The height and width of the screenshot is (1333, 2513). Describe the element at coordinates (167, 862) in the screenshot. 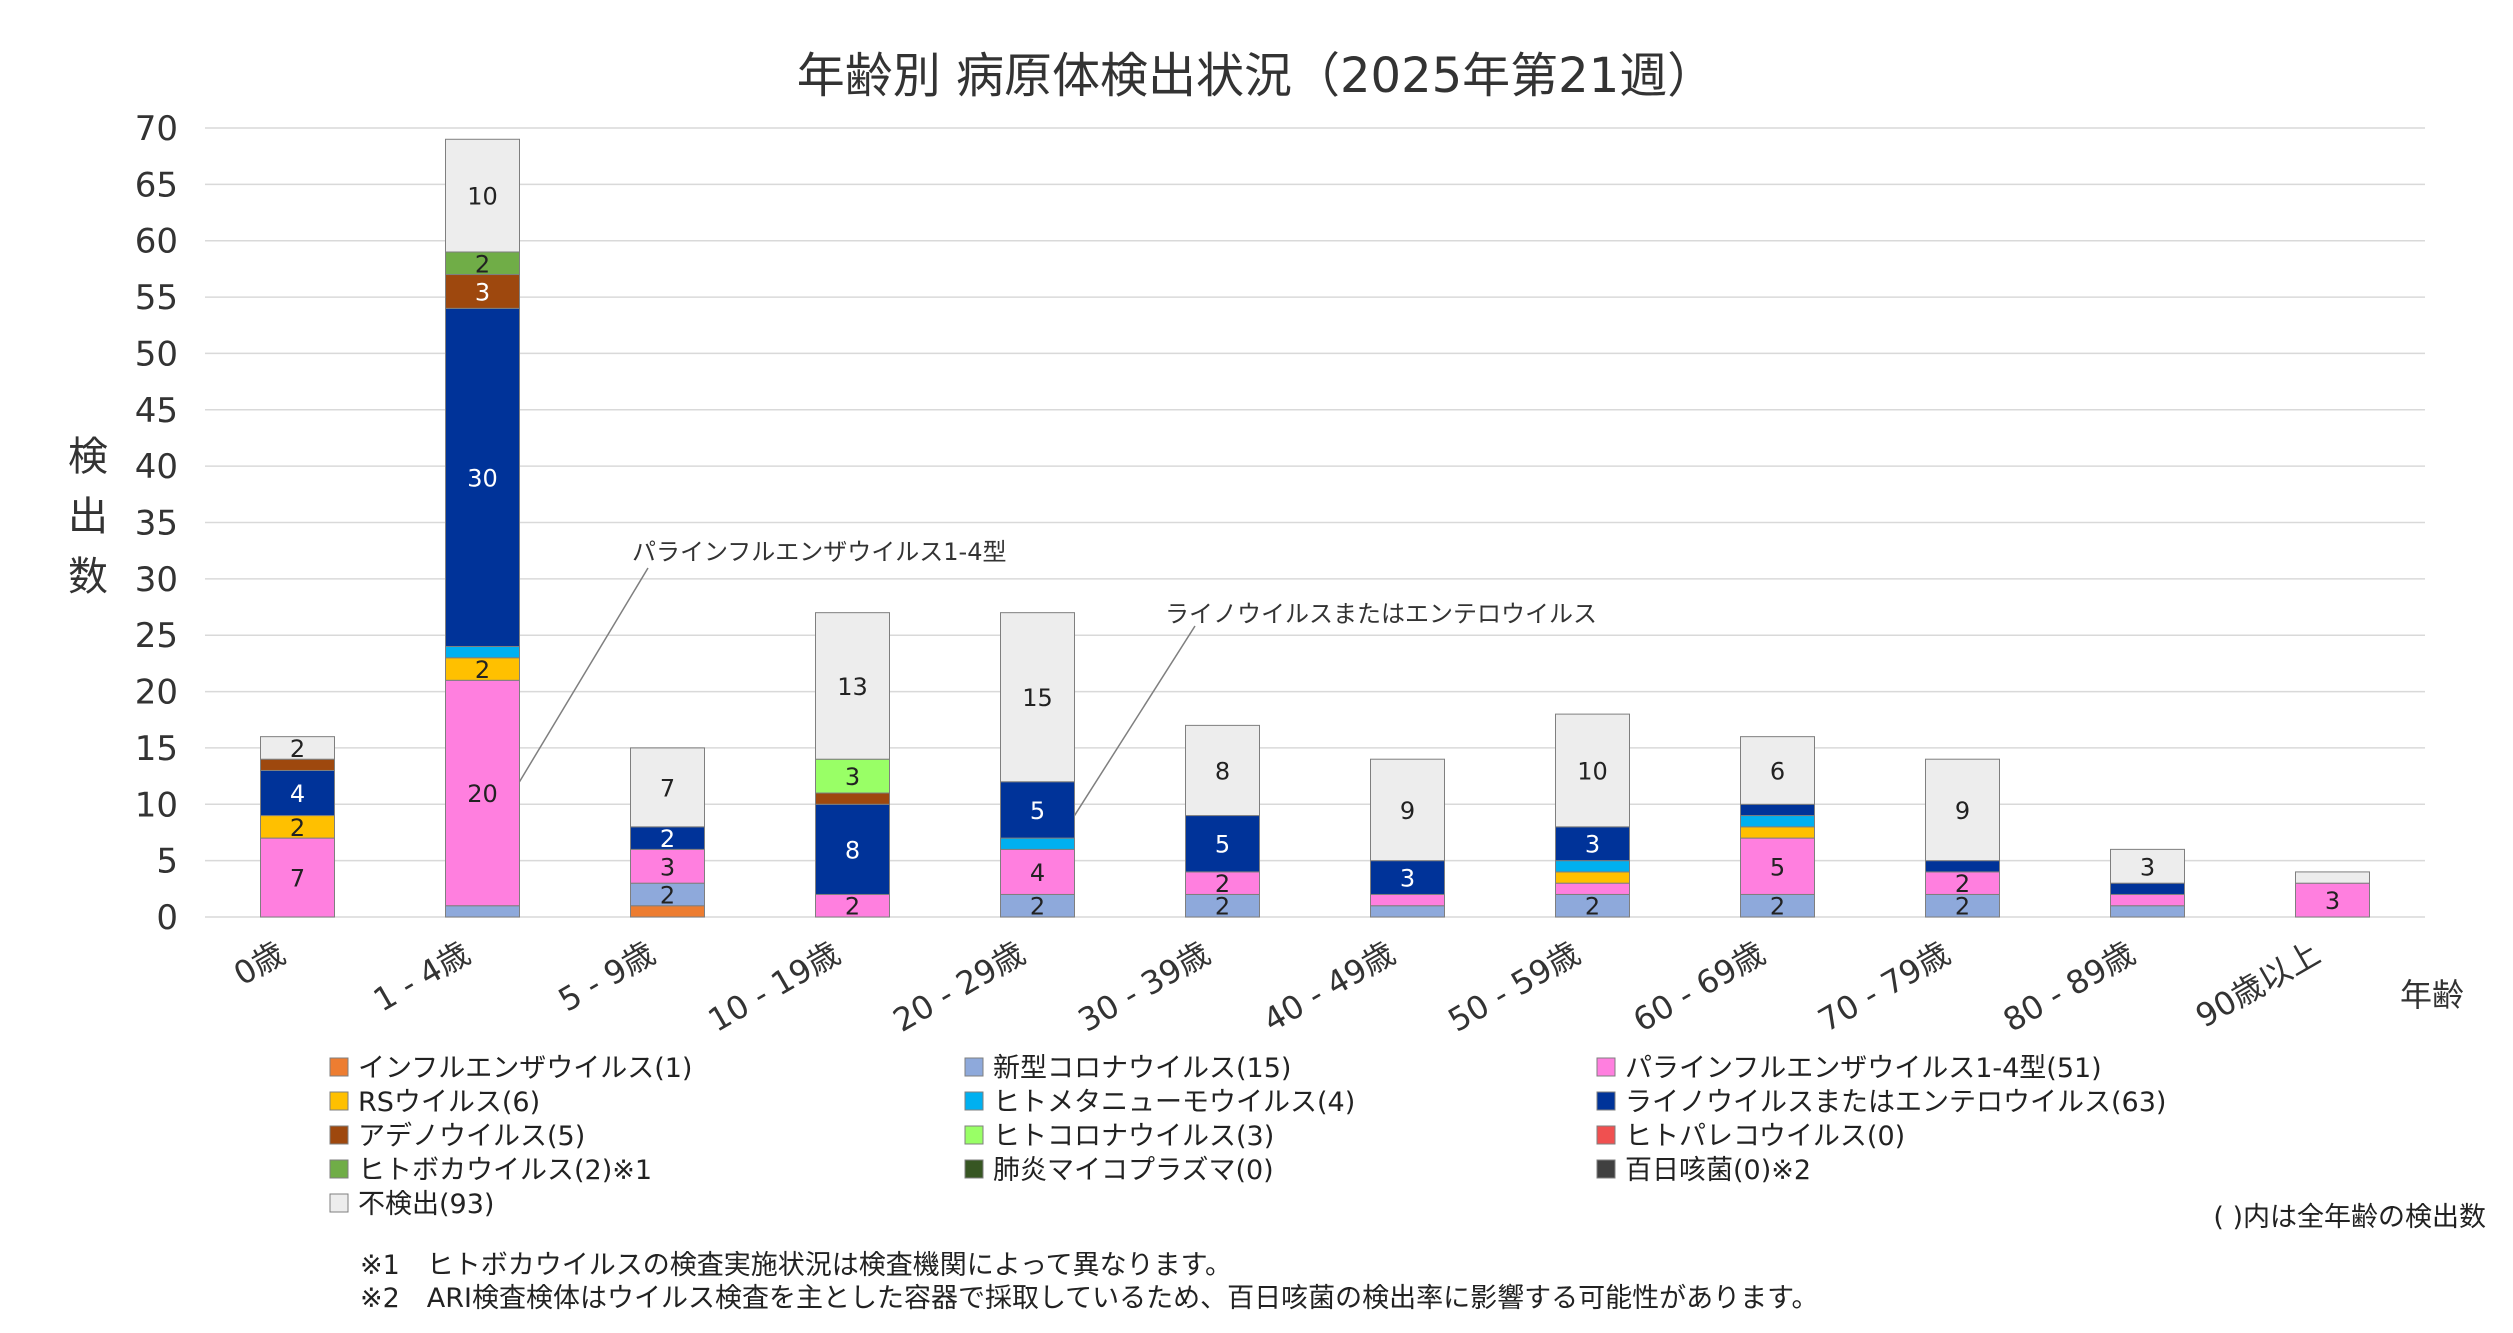

I see `y-tick-label: 5` at that location.